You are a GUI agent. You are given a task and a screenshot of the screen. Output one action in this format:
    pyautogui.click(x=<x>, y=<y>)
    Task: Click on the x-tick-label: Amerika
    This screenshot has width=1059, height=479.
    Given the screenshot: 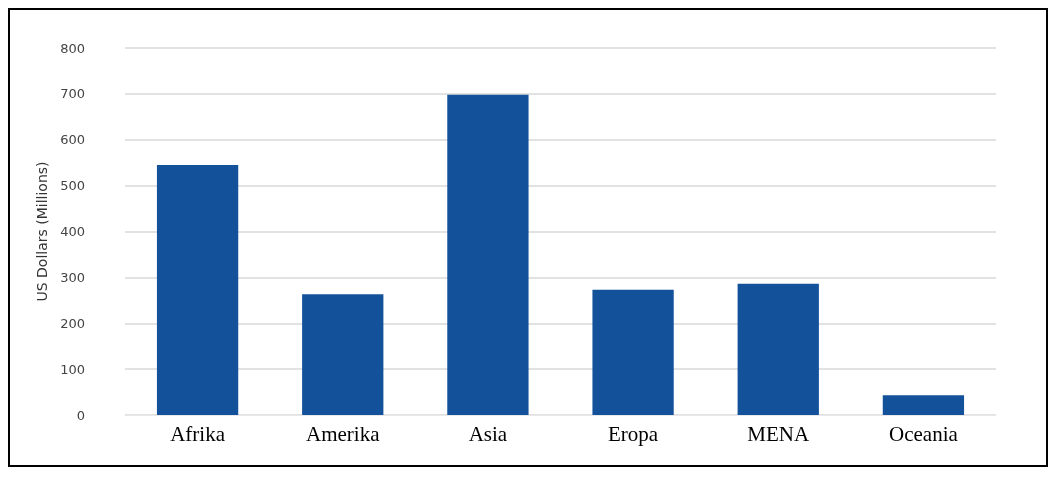 What is the action you would take?
    pyautogui.click(x=343, y=433)
    